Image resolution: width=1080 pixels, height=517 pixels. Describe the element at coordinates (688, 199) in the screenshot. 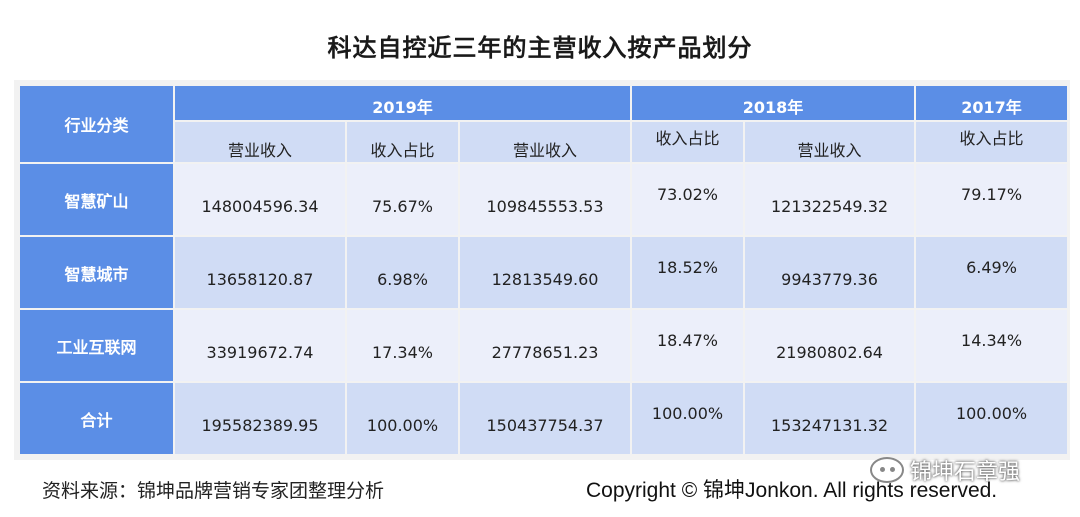

I see `table-cell: 73.02%` at that location.